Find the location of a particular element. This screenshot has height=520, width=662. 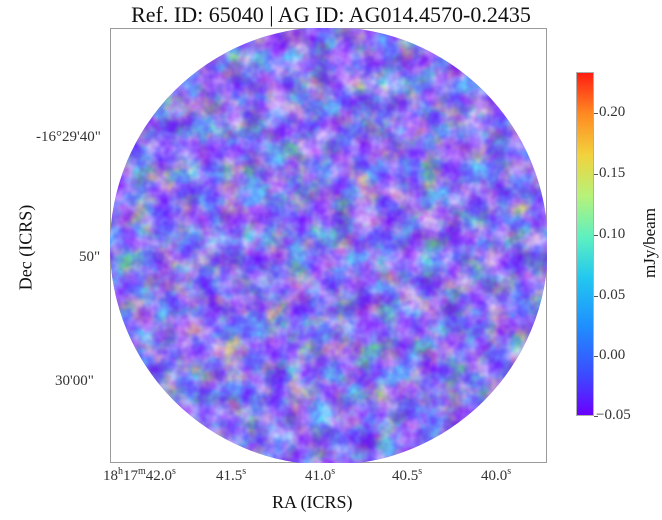

colorbar is located at coordinates (585, 244).